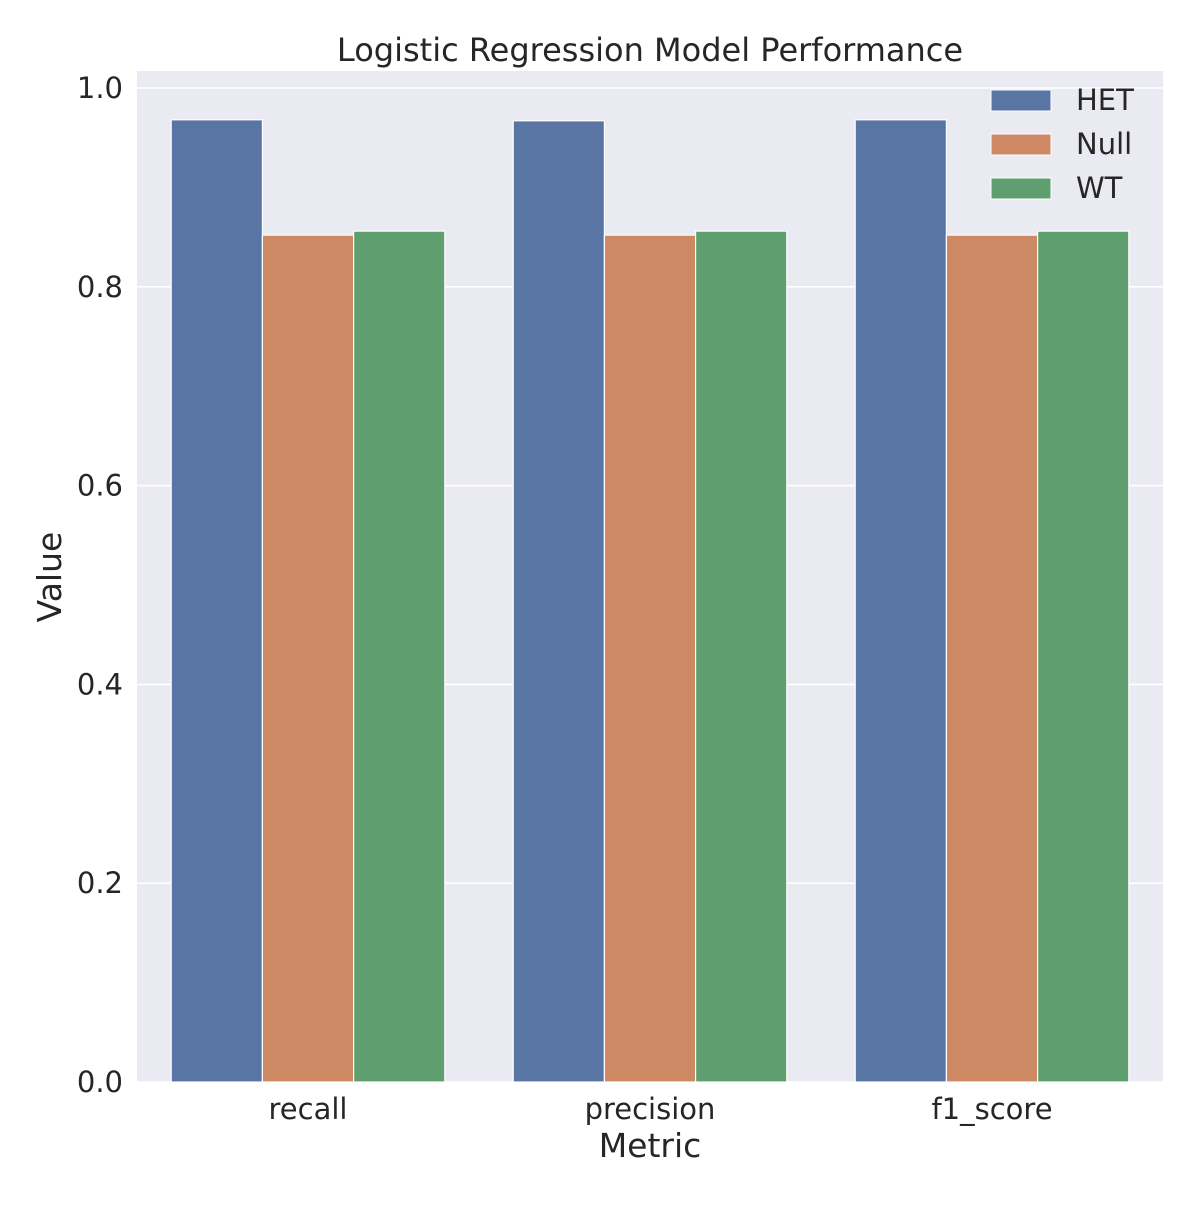  Describe the element at coordinates (1021, 188) in the screenshot. I see `legend-swatch-wt` at that location.